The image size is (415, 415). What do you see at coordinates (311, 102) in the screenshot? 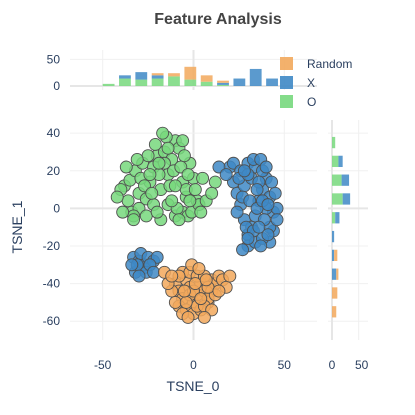
I see `legend-label-o: O` at bounding box center [311, 102].